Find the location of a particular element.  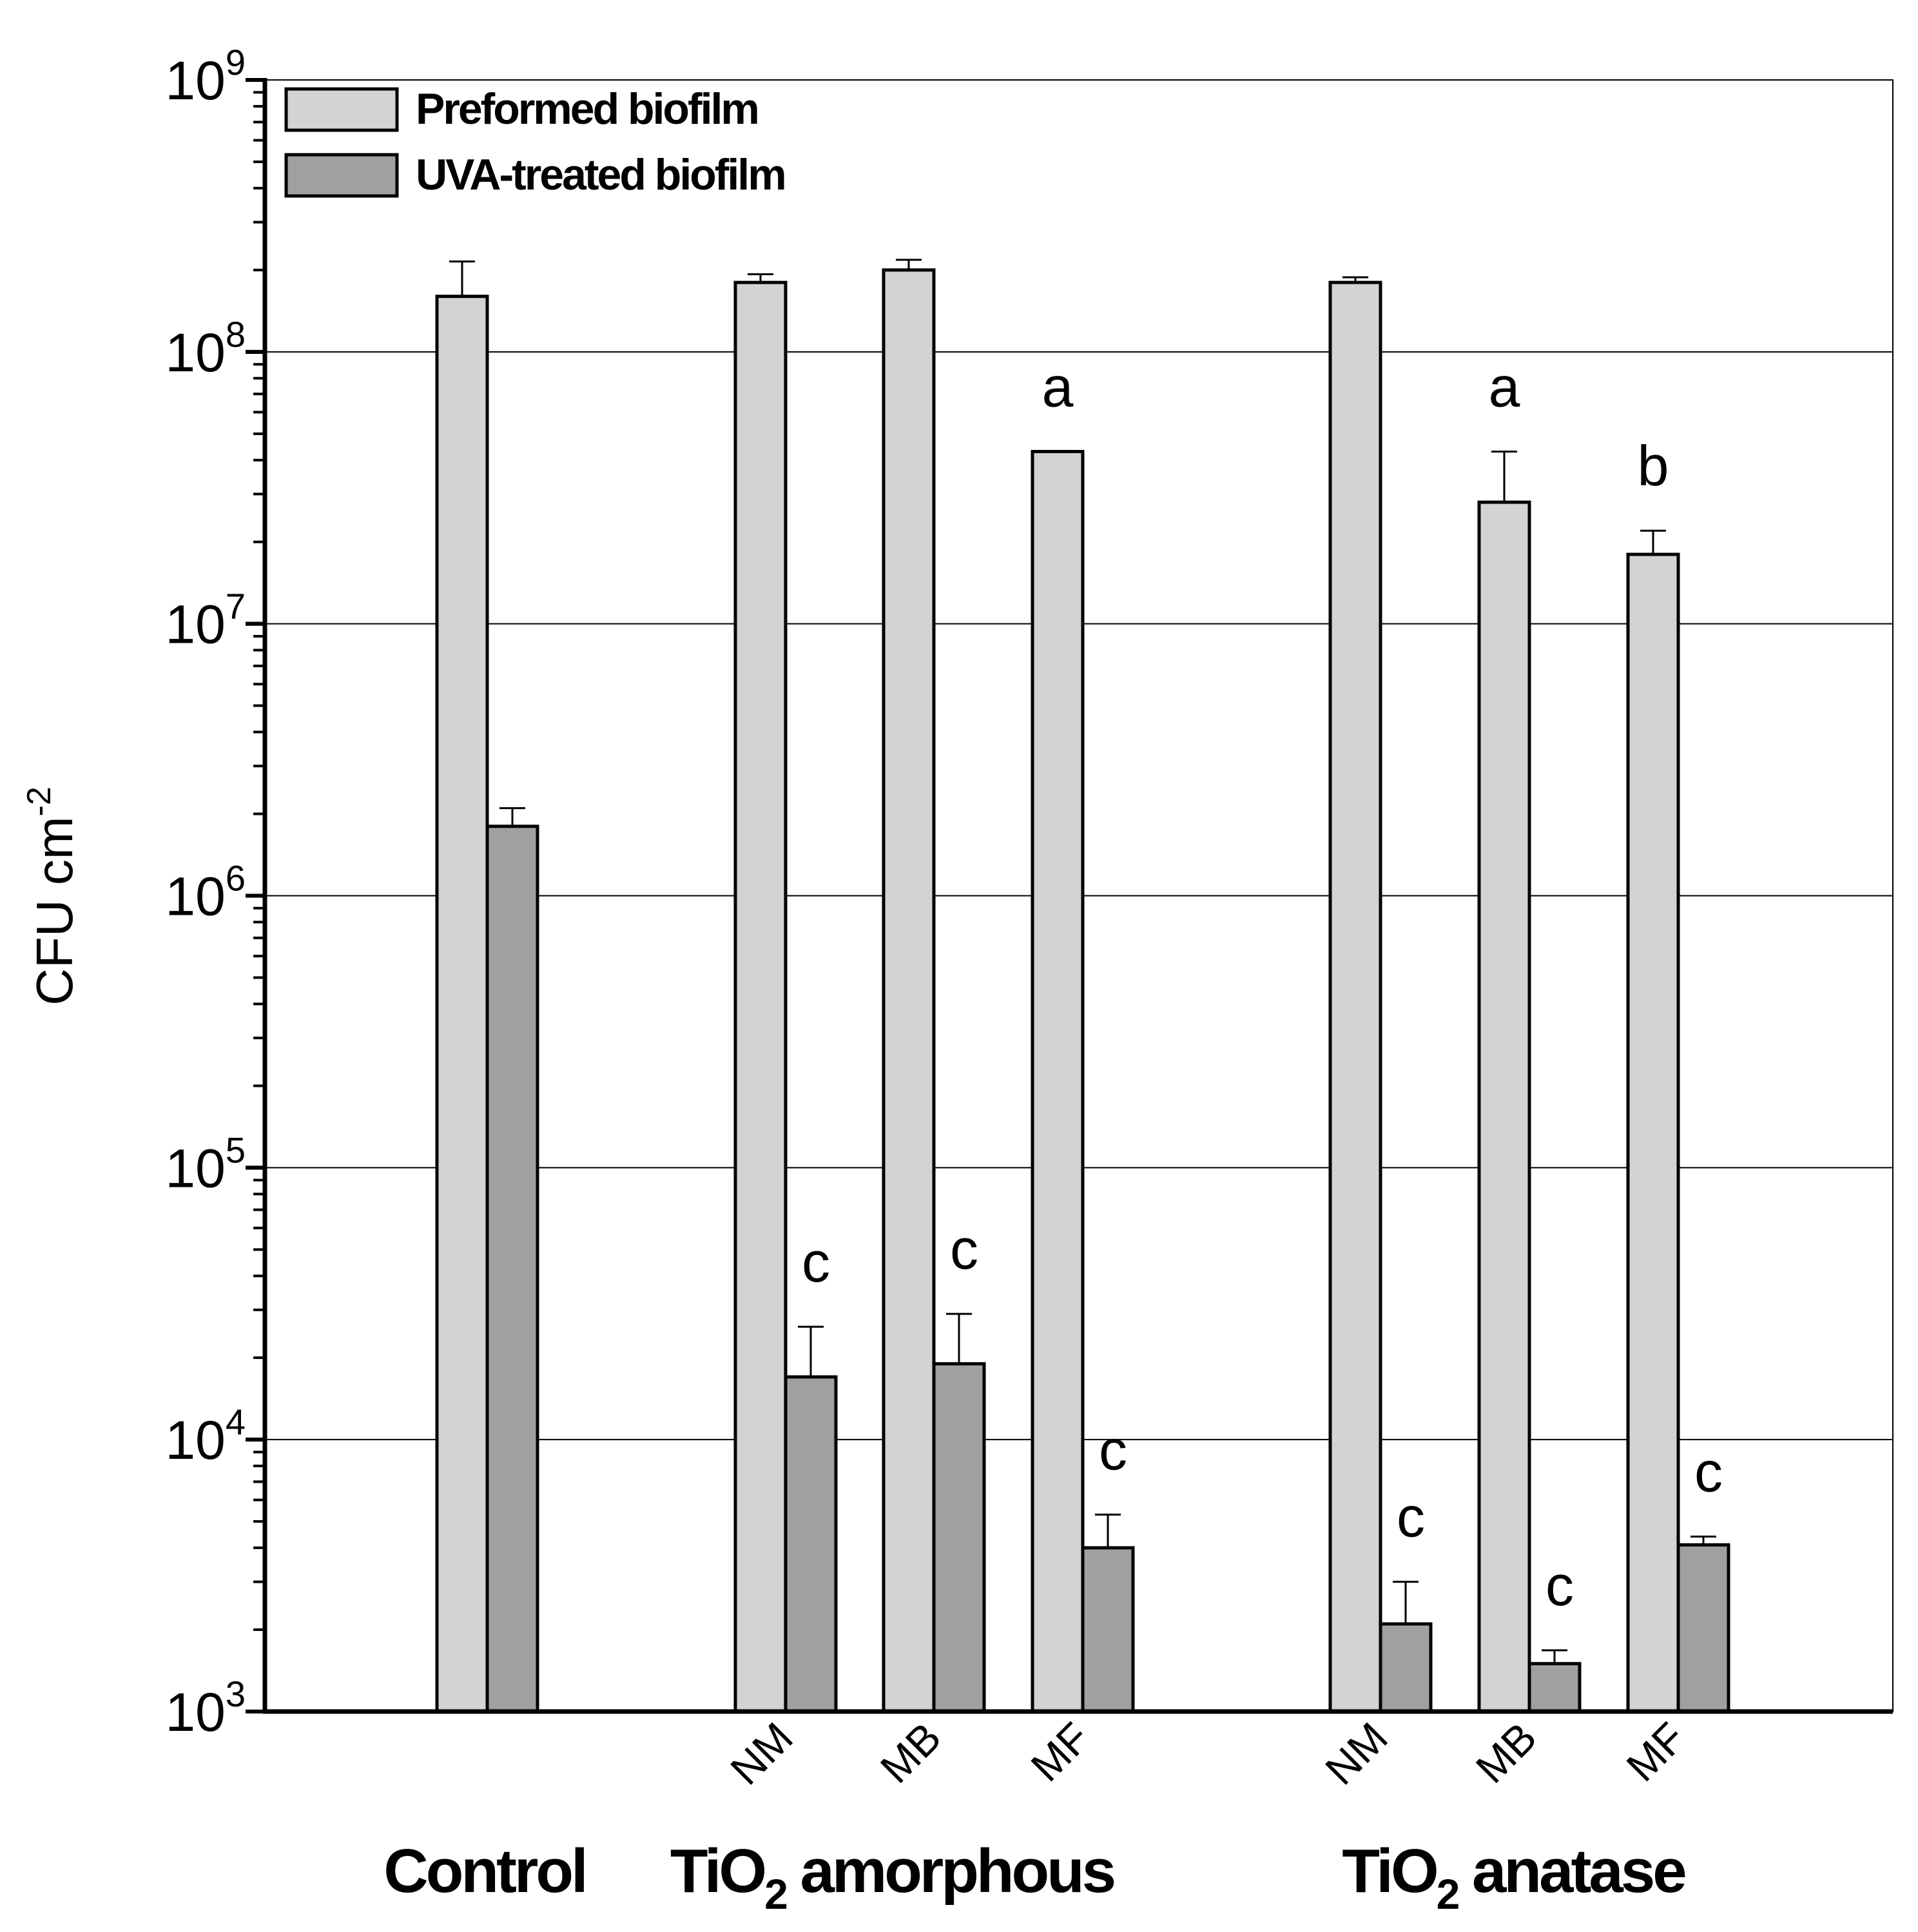

y-axis-label: CFU cm-2 is located at coordinates (52, 896).